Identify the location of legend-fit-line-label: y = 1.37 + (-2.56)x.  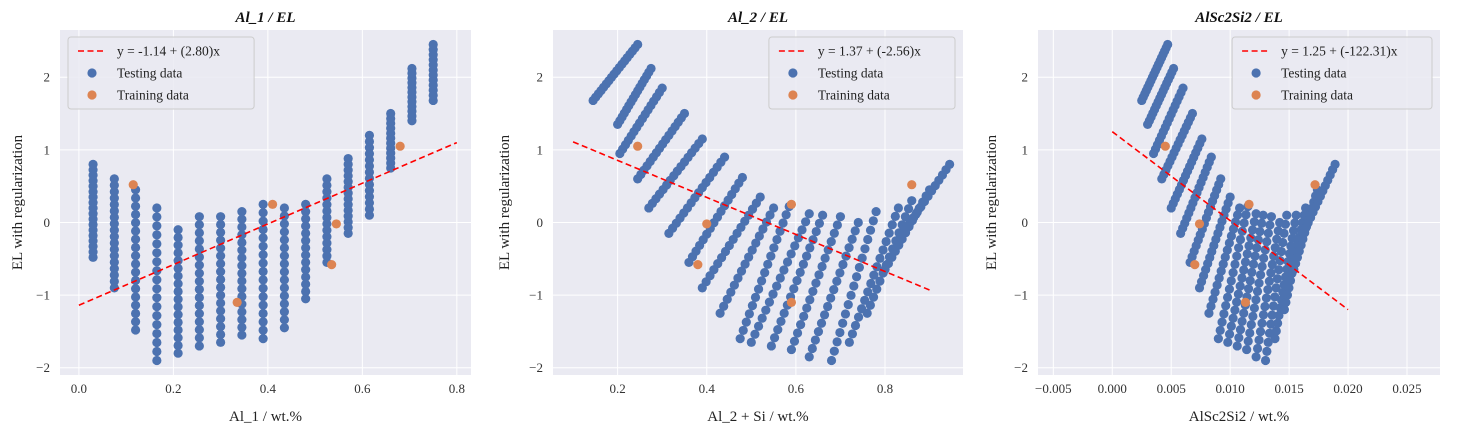
(869, 51).